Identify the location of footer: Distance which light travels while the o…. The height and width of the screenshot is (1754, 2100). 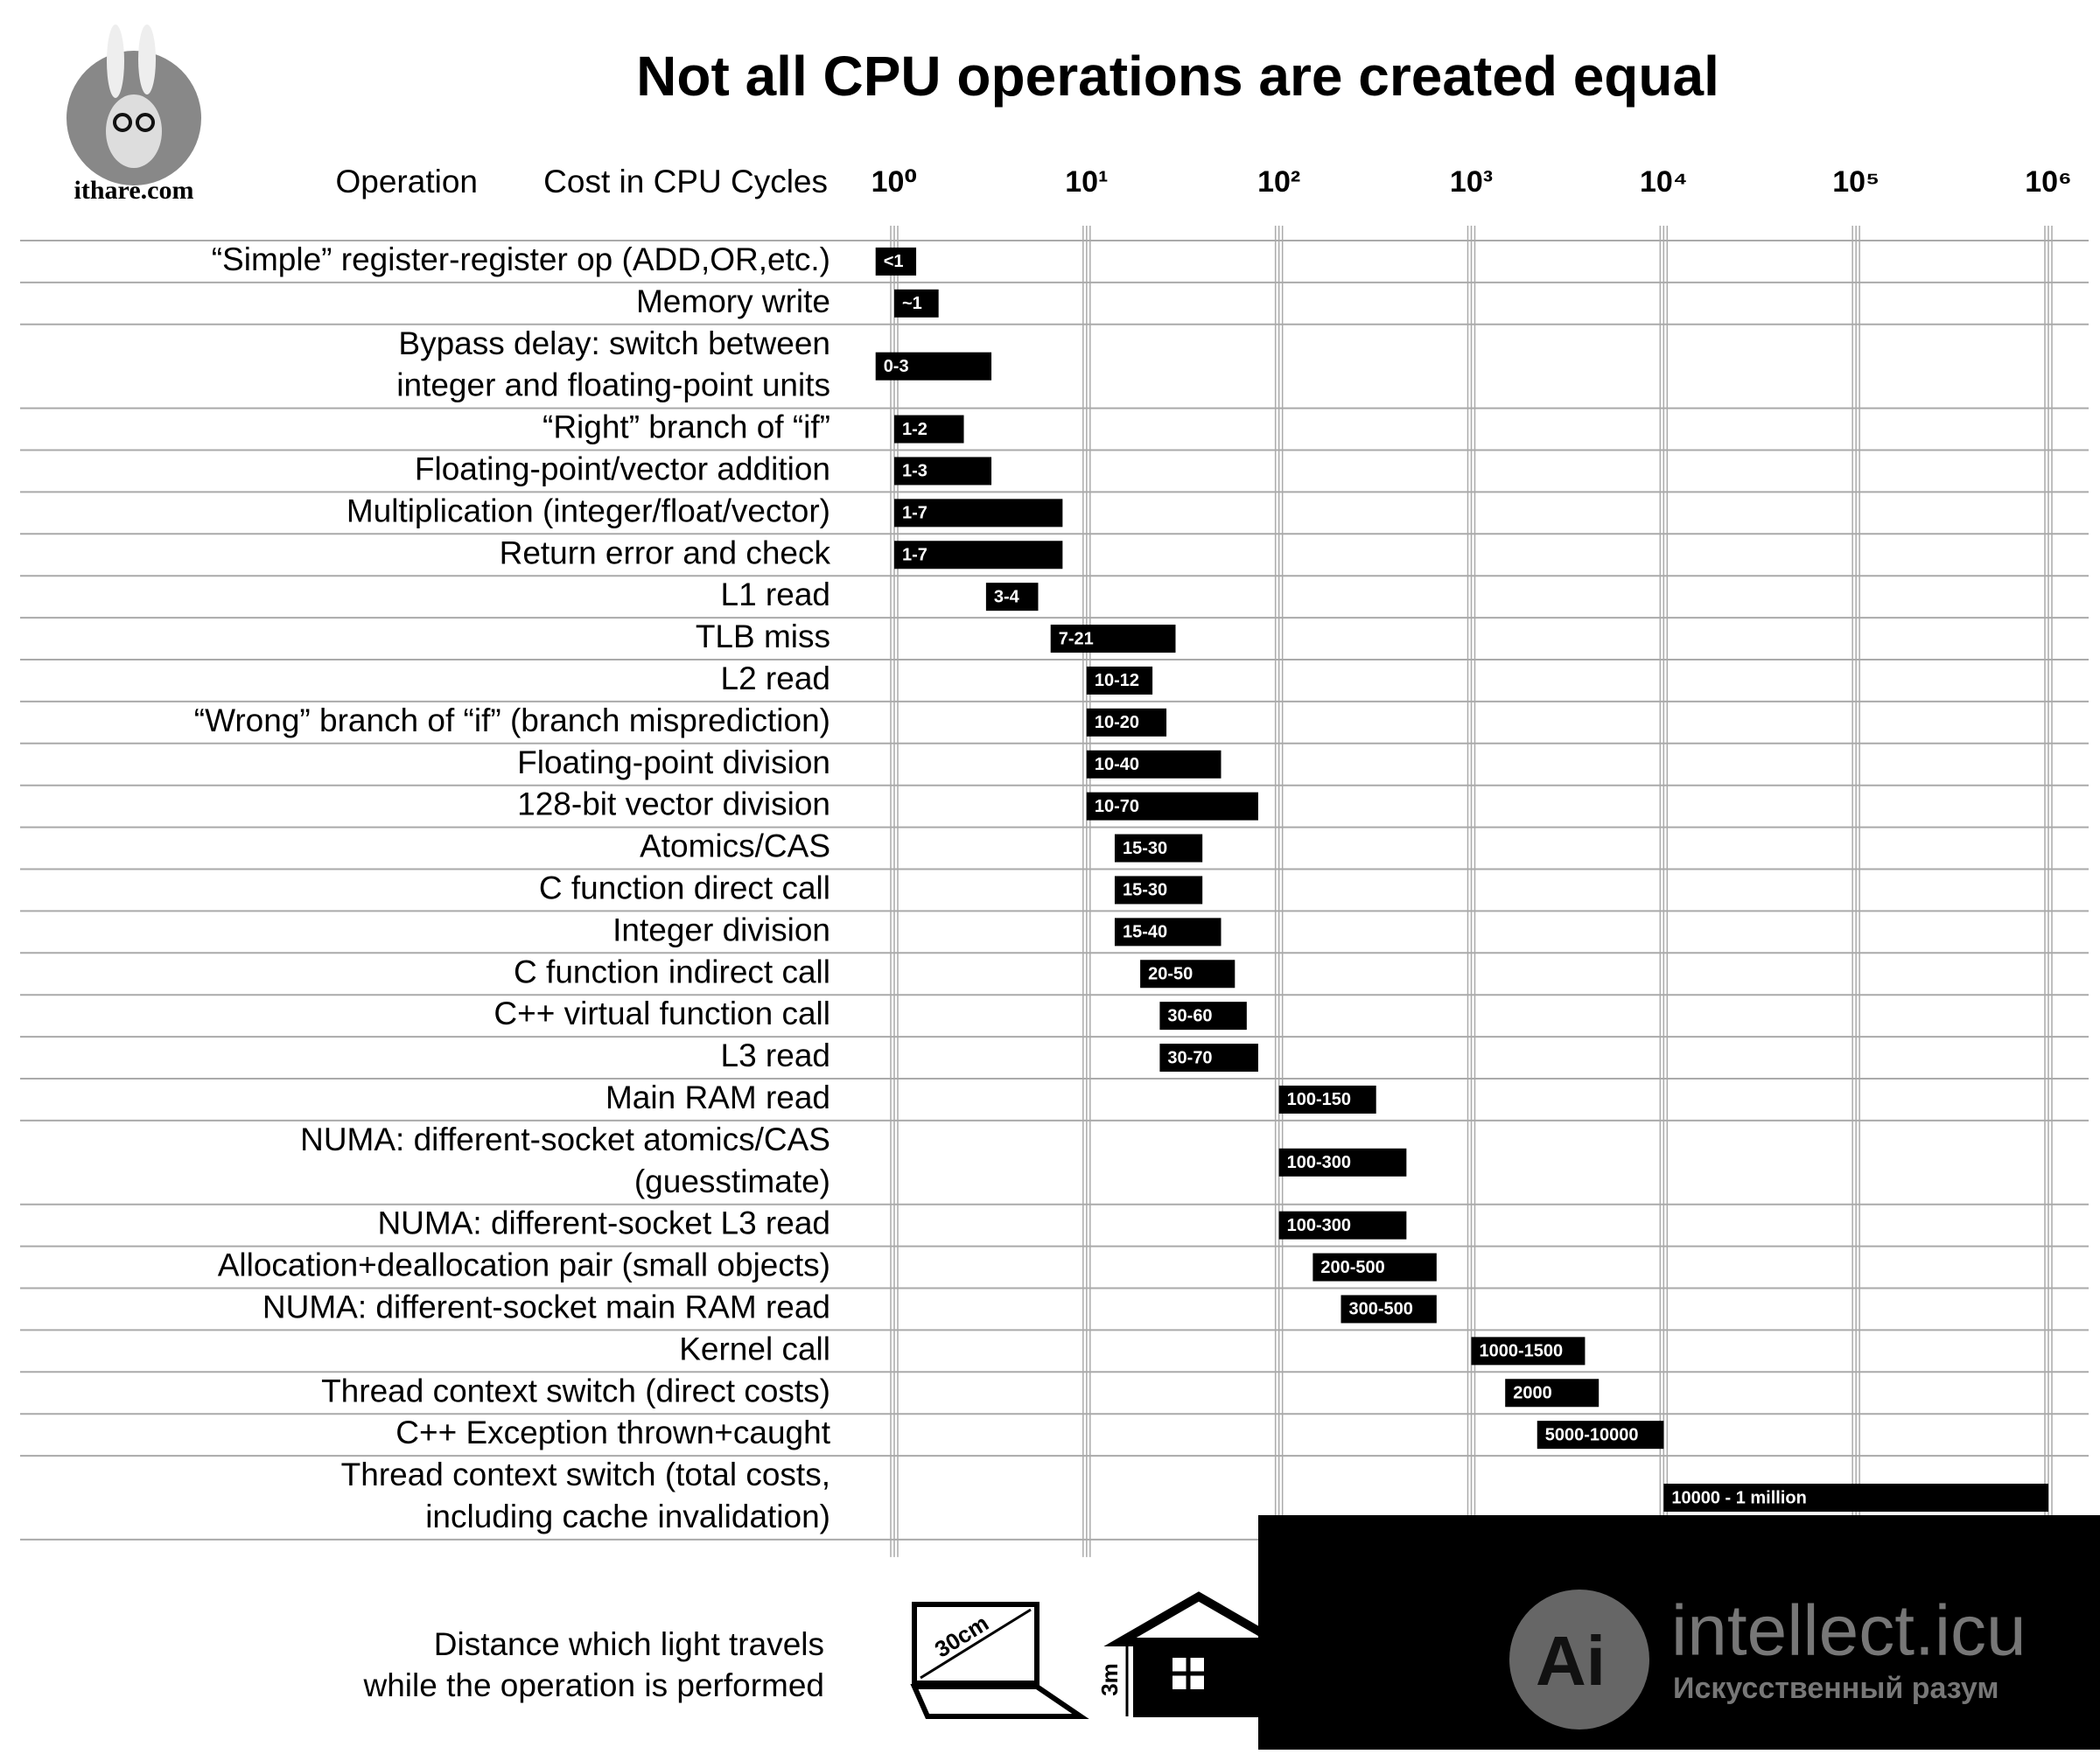
(828, 1655).